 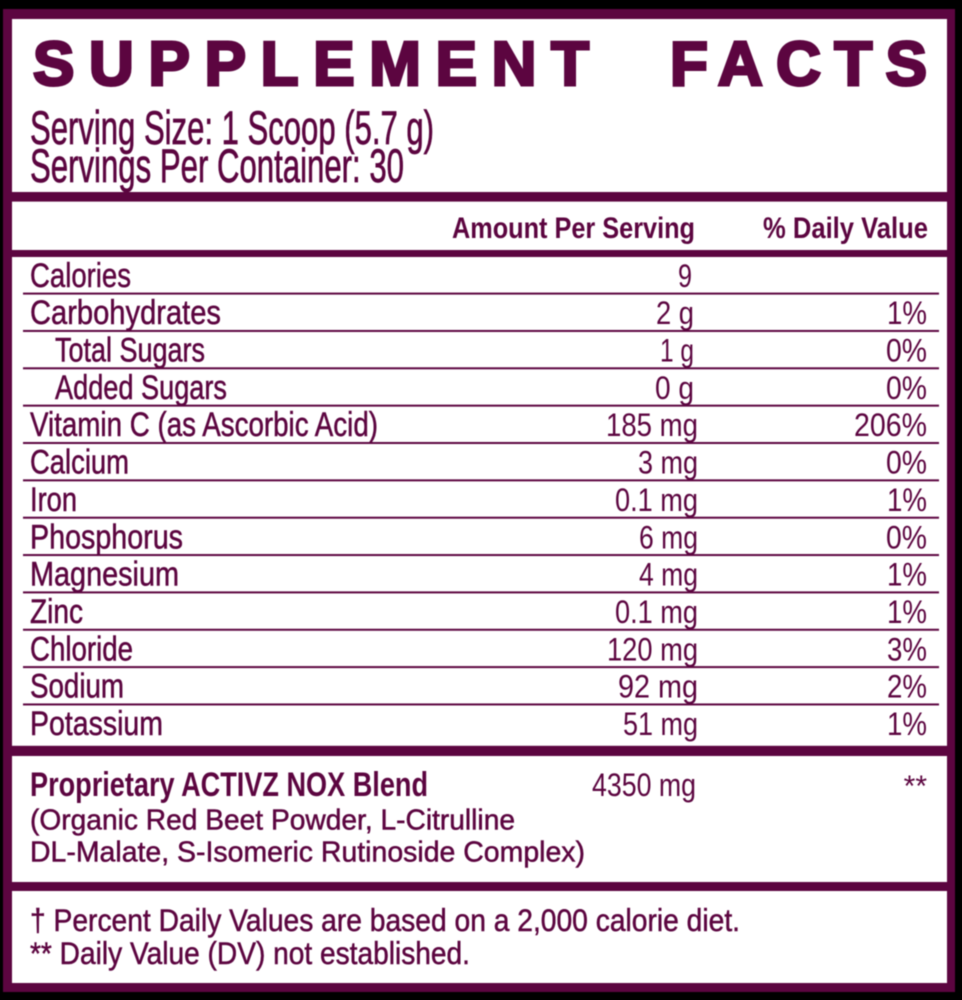 What do you see at coordinates (130, 351) in the screenshot?
I see `svg-text: Total Sugars` at bounding box center [130, 351].